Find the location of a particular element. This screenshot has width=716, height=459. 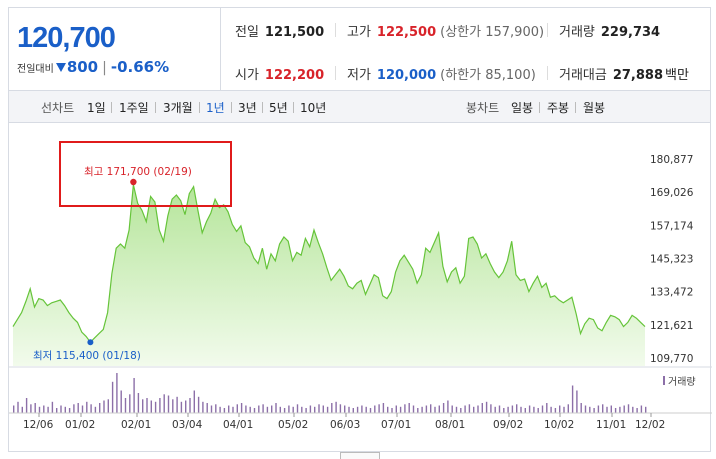

period-button-1w: 1주일 is located at coordinates (134, 108).